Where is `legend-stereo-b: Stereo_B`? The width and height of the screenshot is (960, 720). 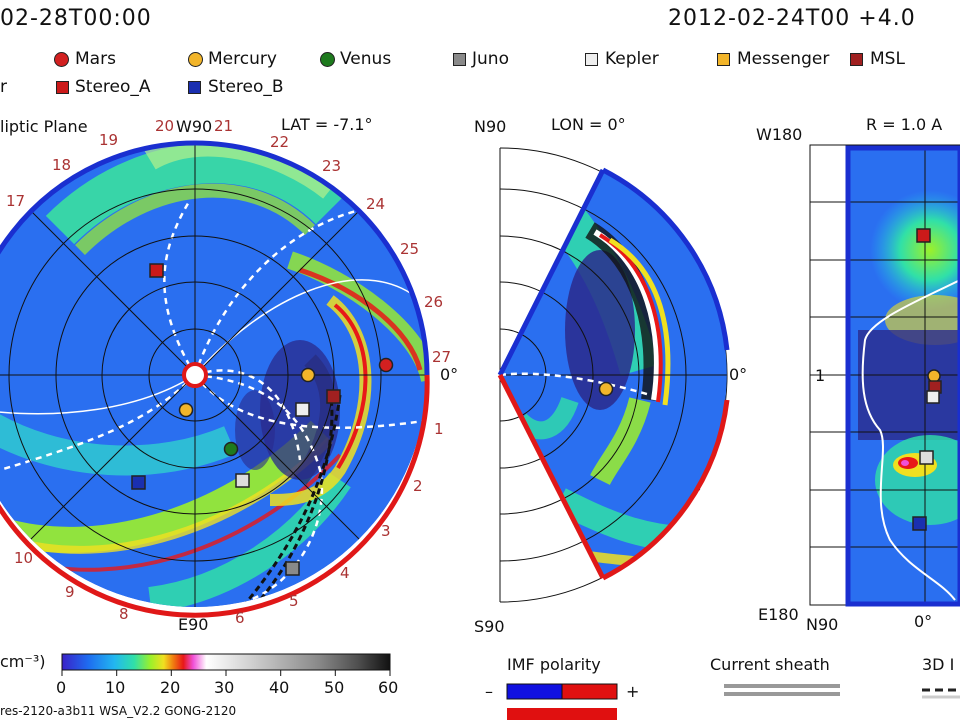
legend-stereo-b: Stereo_B is located at coordinates (246, 87).